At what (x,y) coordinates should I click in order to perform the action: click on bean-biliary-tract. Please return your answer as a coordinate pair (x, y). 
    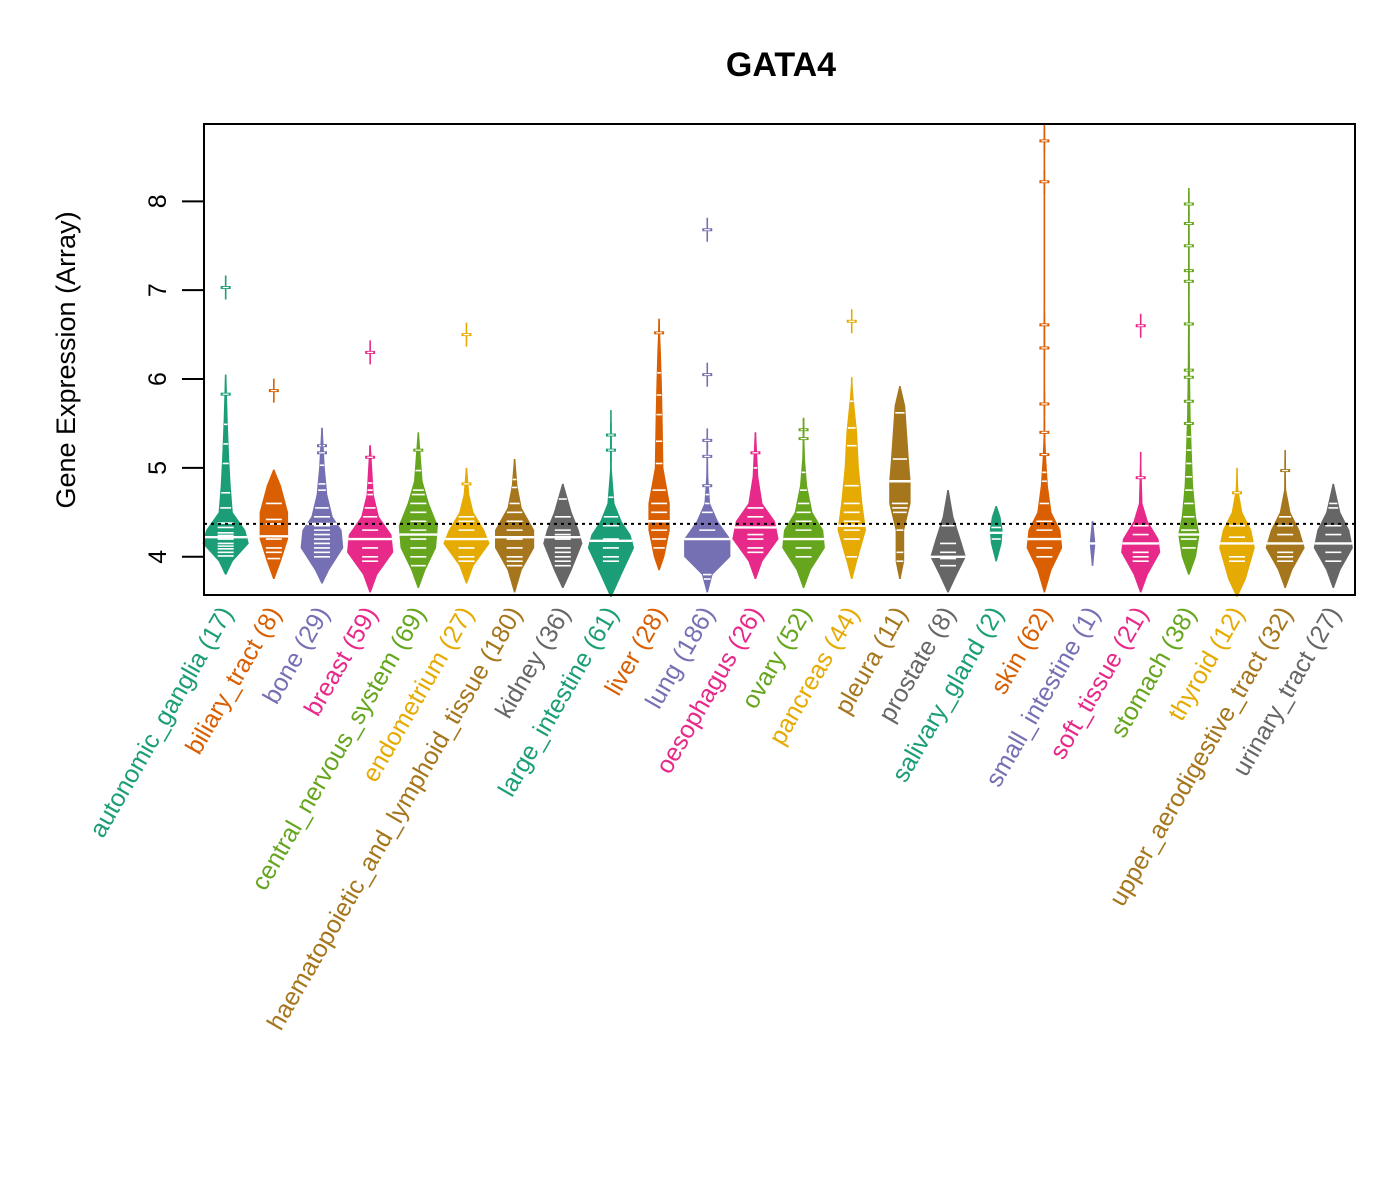
    Looking at the image, I should click on (274, 479).